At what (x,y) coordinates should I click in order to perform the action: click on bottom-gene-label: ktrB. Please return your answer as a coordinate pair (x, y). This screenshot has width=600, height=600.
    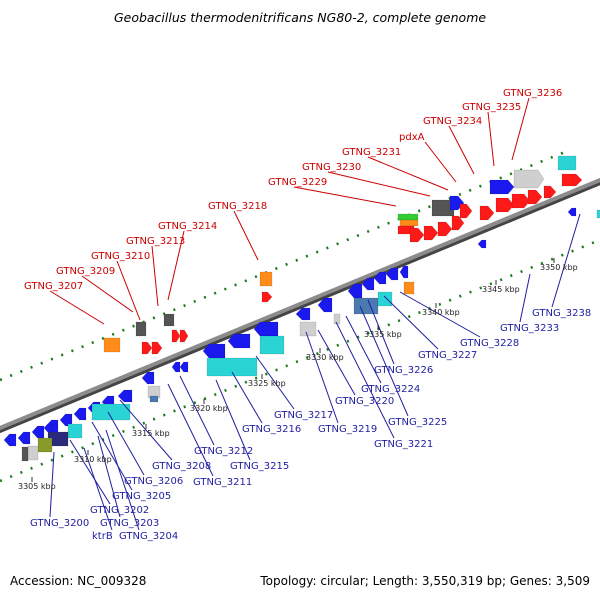
    Looking at the image, I should click on (102, 536).